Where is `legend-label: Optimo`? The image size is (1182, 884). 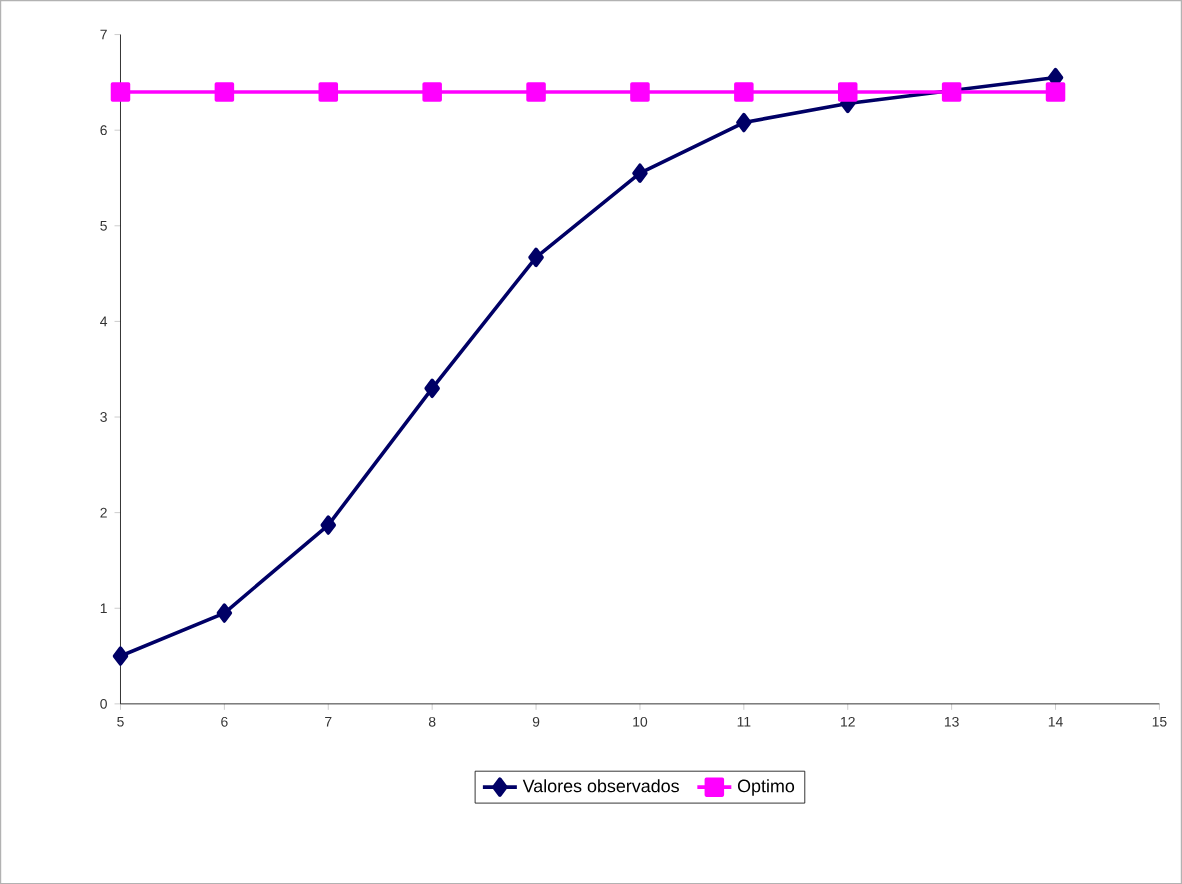
legend-label: Optimo is located at coordinates (766, 787).